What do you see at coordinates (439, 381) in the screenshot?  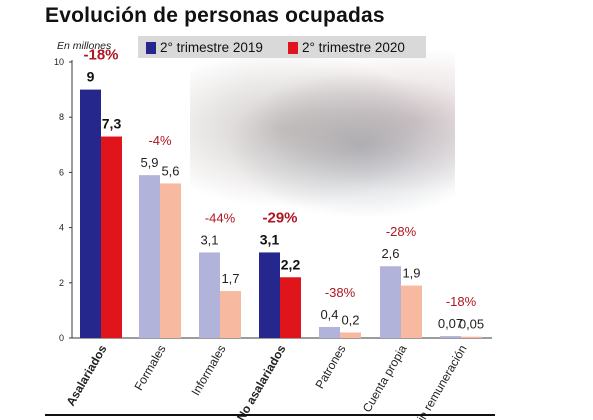 I see `category-label: Sin remuneración` at bounding box center [439, 381].